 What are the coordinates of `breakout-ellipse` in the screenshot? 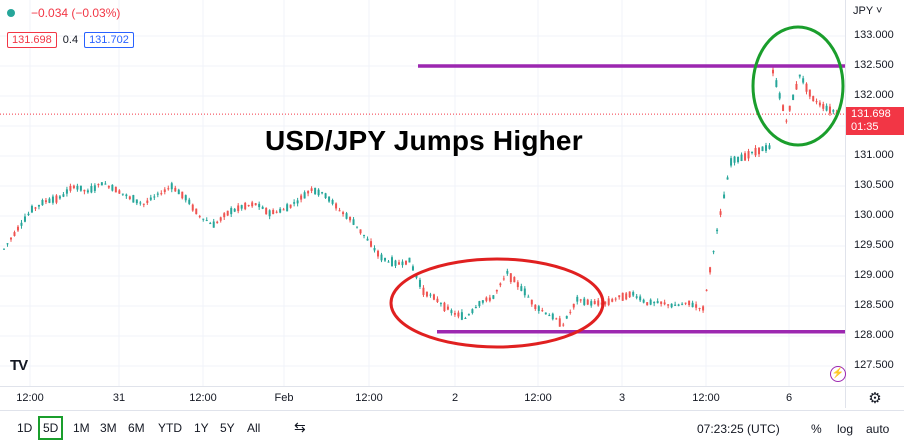 It's located at (798, 86).